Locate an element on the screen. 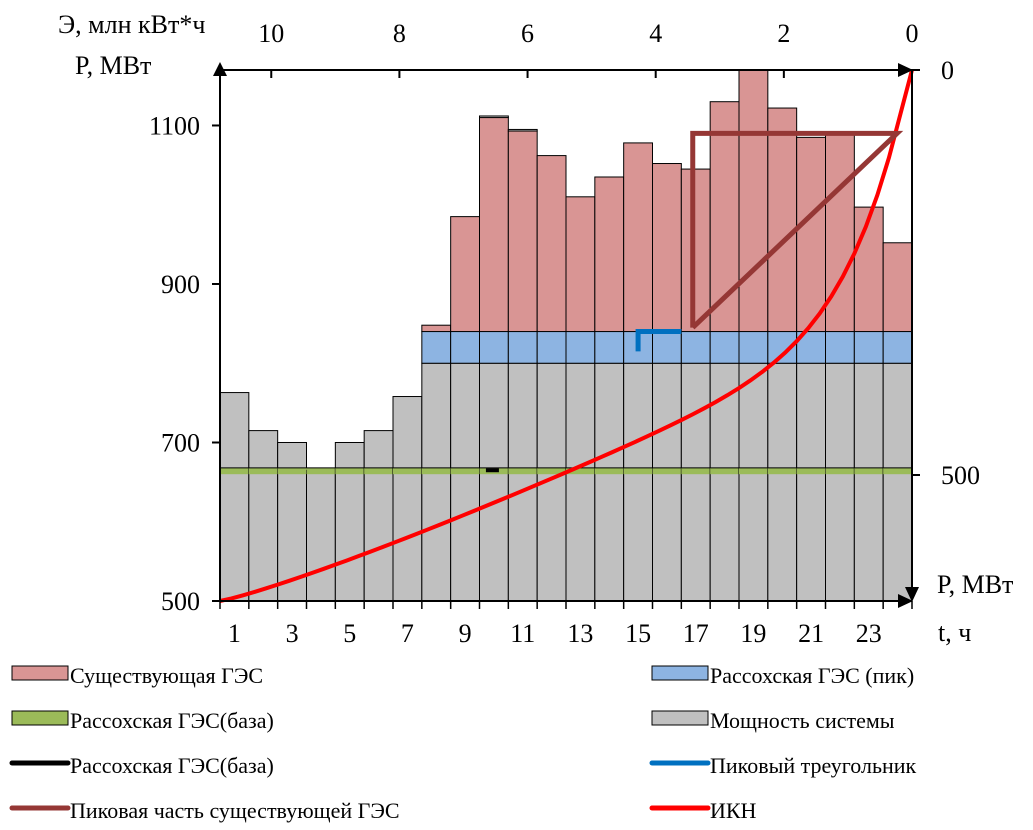 The width and height of the screenshot is (1033, 830). x-tick-label: 5 is located at coordinates (349, 633).